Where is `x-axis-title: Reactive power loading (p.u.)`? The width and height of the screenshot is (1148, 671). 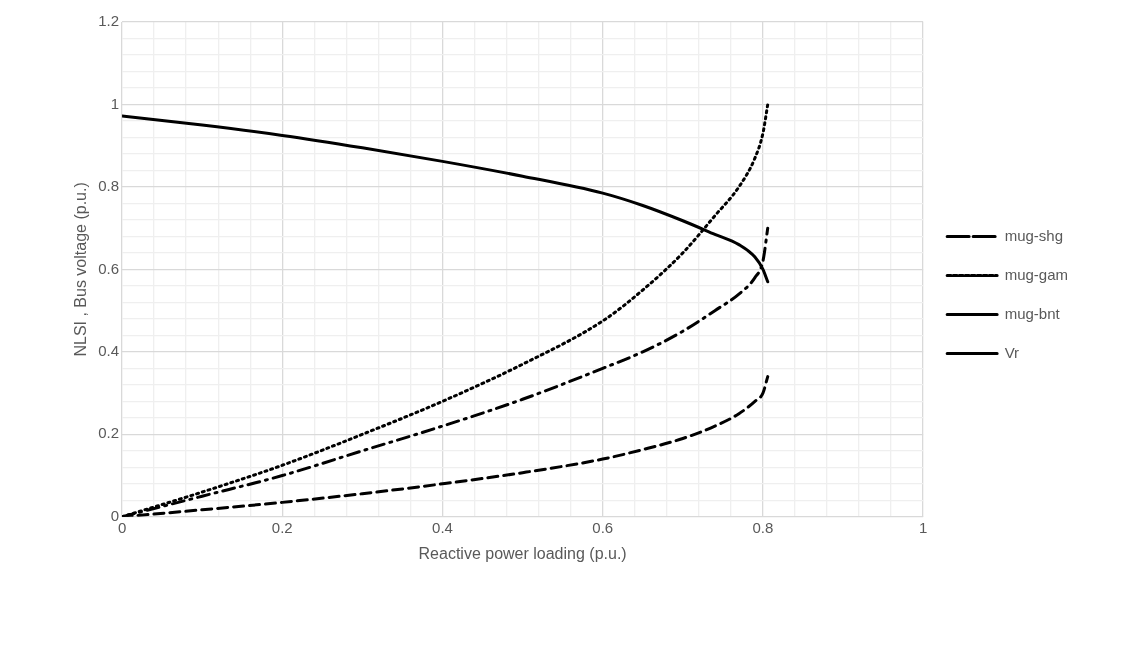 x-axis-title: Reactive power loading (p.u.) is located at coordinates (522, 553).